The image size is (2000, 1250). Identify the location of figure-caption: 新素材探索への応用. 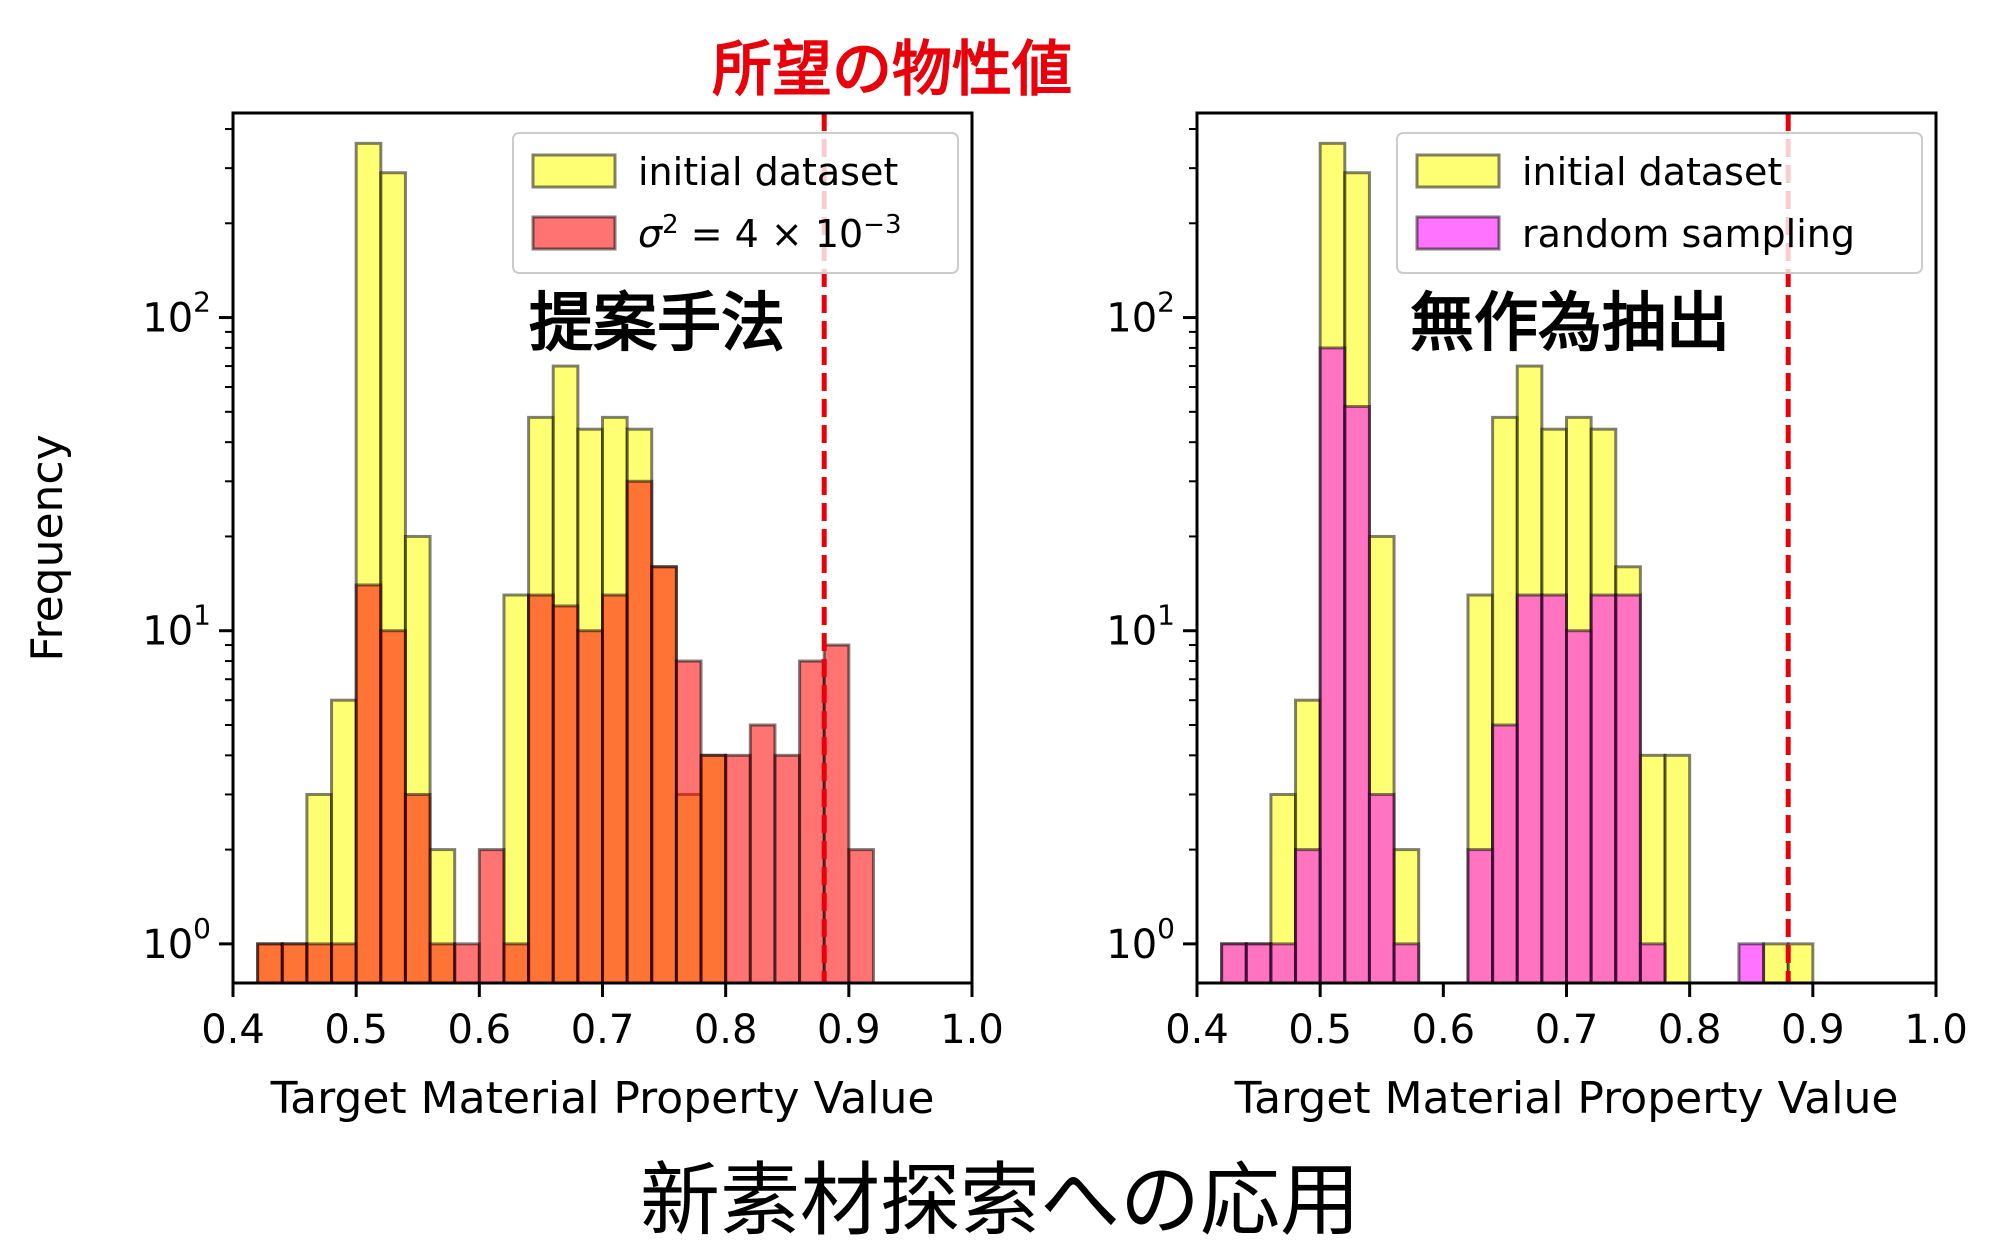
(1000, 1200).